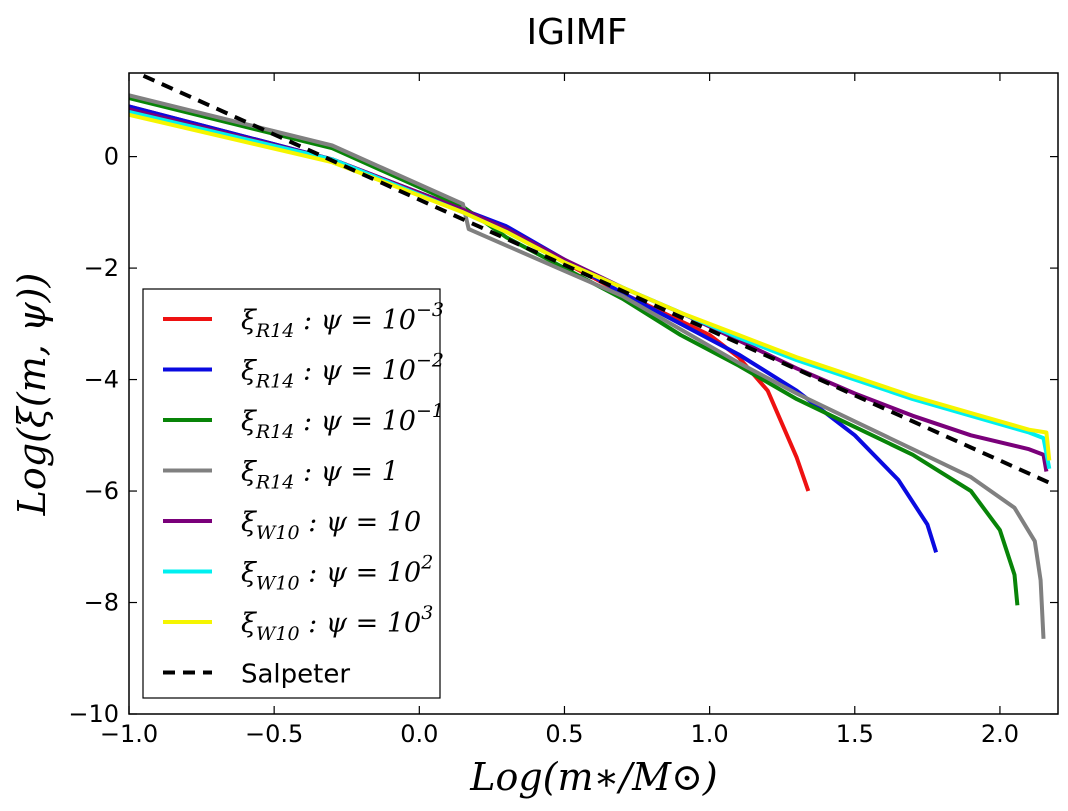 The height and width of the screenshot is (811, 1068). I want to click on y-tick-label: 0, so click(111, 157).